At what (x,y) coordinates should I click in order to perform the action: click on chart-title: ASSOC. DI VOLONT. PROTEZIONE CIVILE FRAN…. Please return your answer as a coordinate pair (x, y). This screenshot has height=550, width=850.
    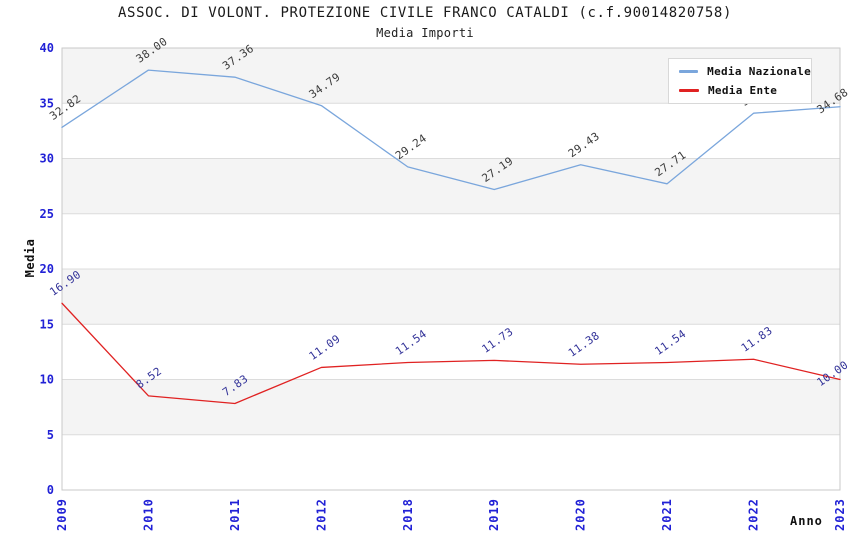
    Looking at the image, I should click on (425, 13).